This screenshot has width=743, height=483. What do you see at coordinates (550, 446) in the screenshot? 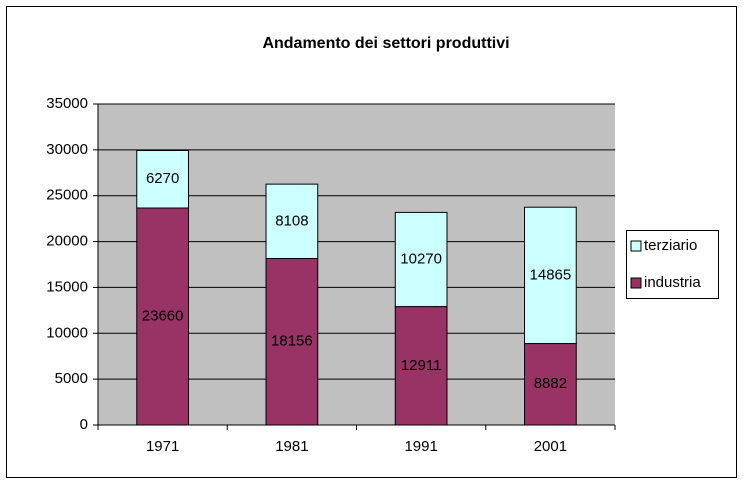
I see `x-tick-label: 2001` at bounding box center [550, 446].